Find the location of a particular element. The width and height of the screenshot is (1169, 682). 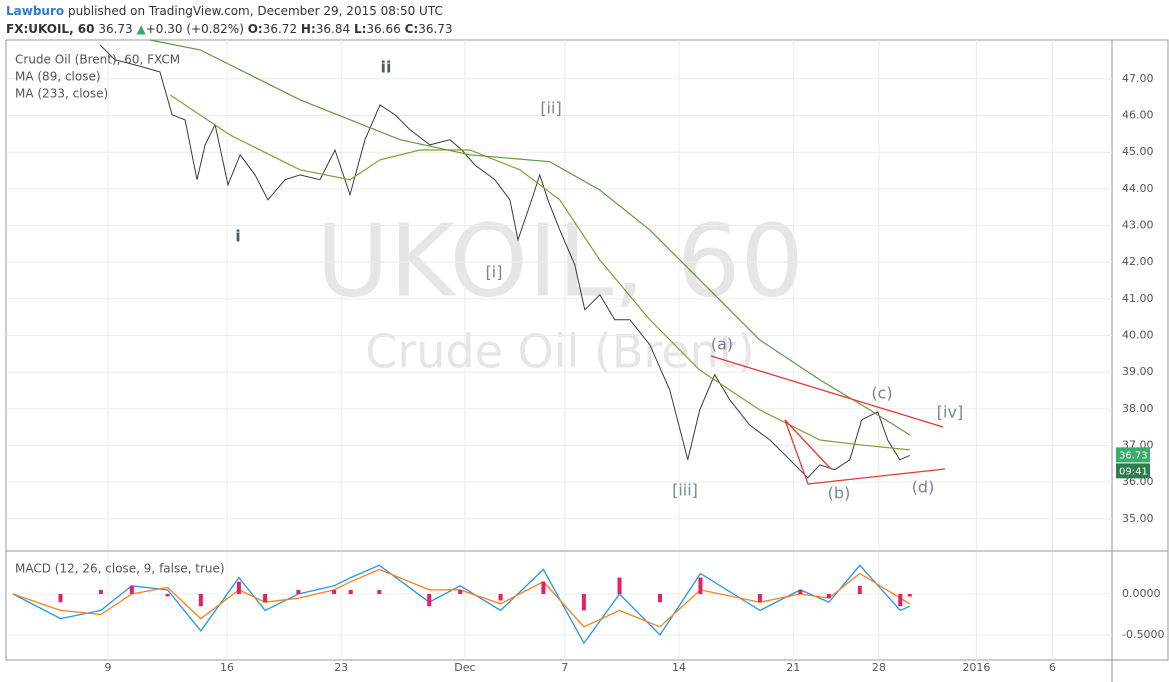

y-tick-label: 38.00 is located at coordinates (1138, 408).